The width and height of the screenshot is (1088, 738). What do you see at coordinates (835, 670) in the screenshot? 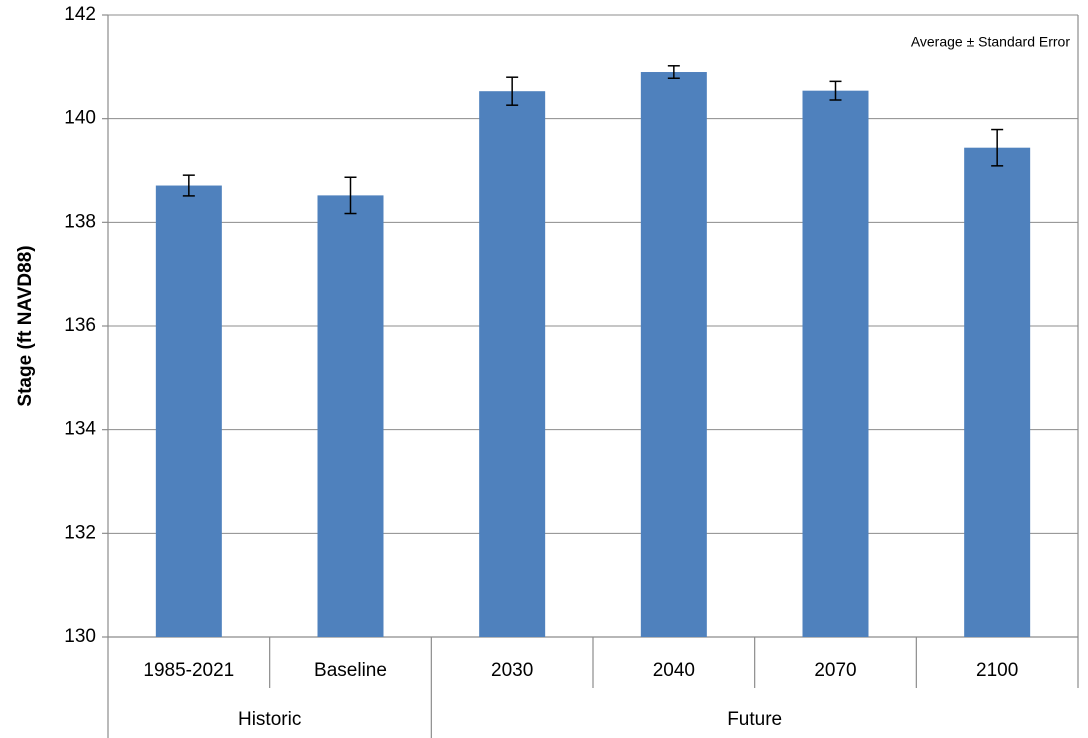
I see `x-tick-label: 2070` at bounding box center [835, 670].